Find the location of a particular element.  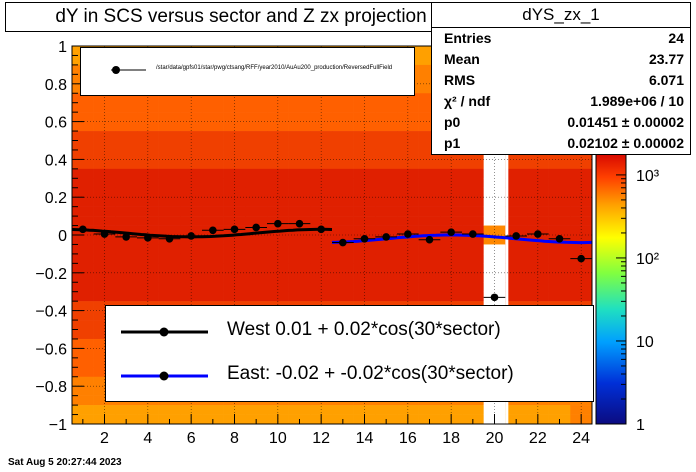

fit-curve-west is located at coordinates (202, 233).